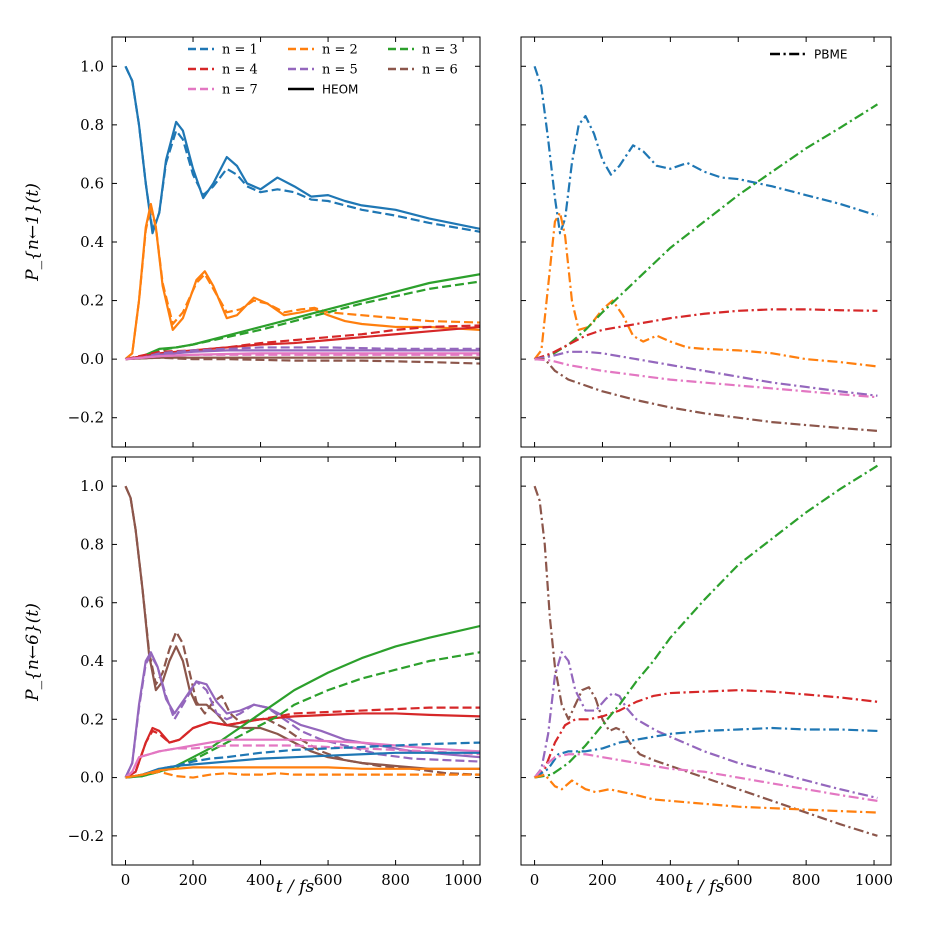 This screenshot has width=933, height=933. I want to click on series-n4-dashed, so click(302, 742).